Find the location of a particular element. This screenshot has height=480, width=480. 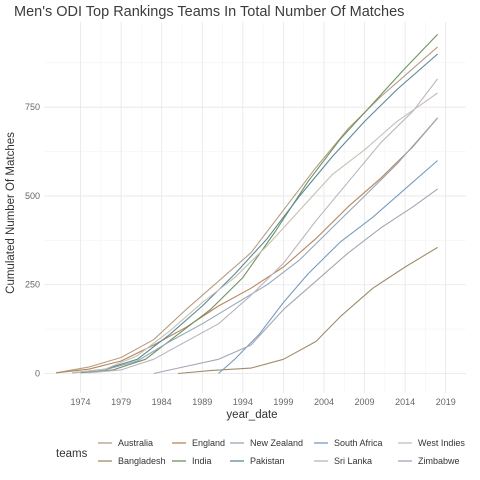

x-tick-label: 2004 is located at coordinates (324, 402).